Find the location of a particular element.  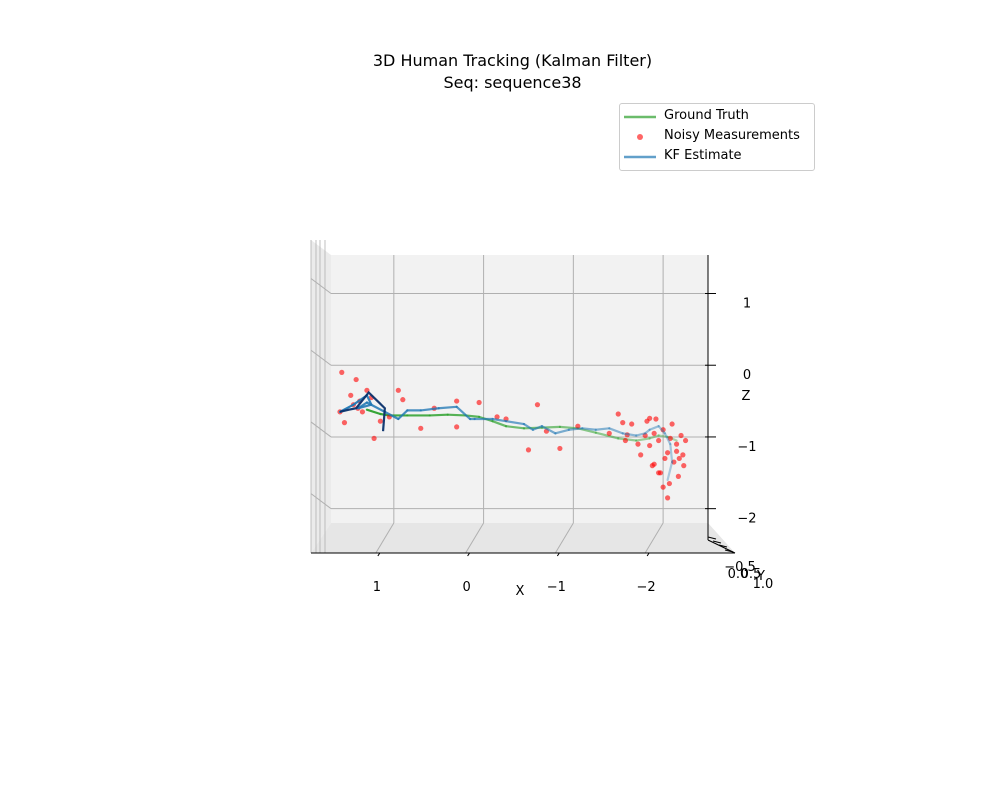

legend-swatch-noisy-measurements is located at coordinates (640, 137).